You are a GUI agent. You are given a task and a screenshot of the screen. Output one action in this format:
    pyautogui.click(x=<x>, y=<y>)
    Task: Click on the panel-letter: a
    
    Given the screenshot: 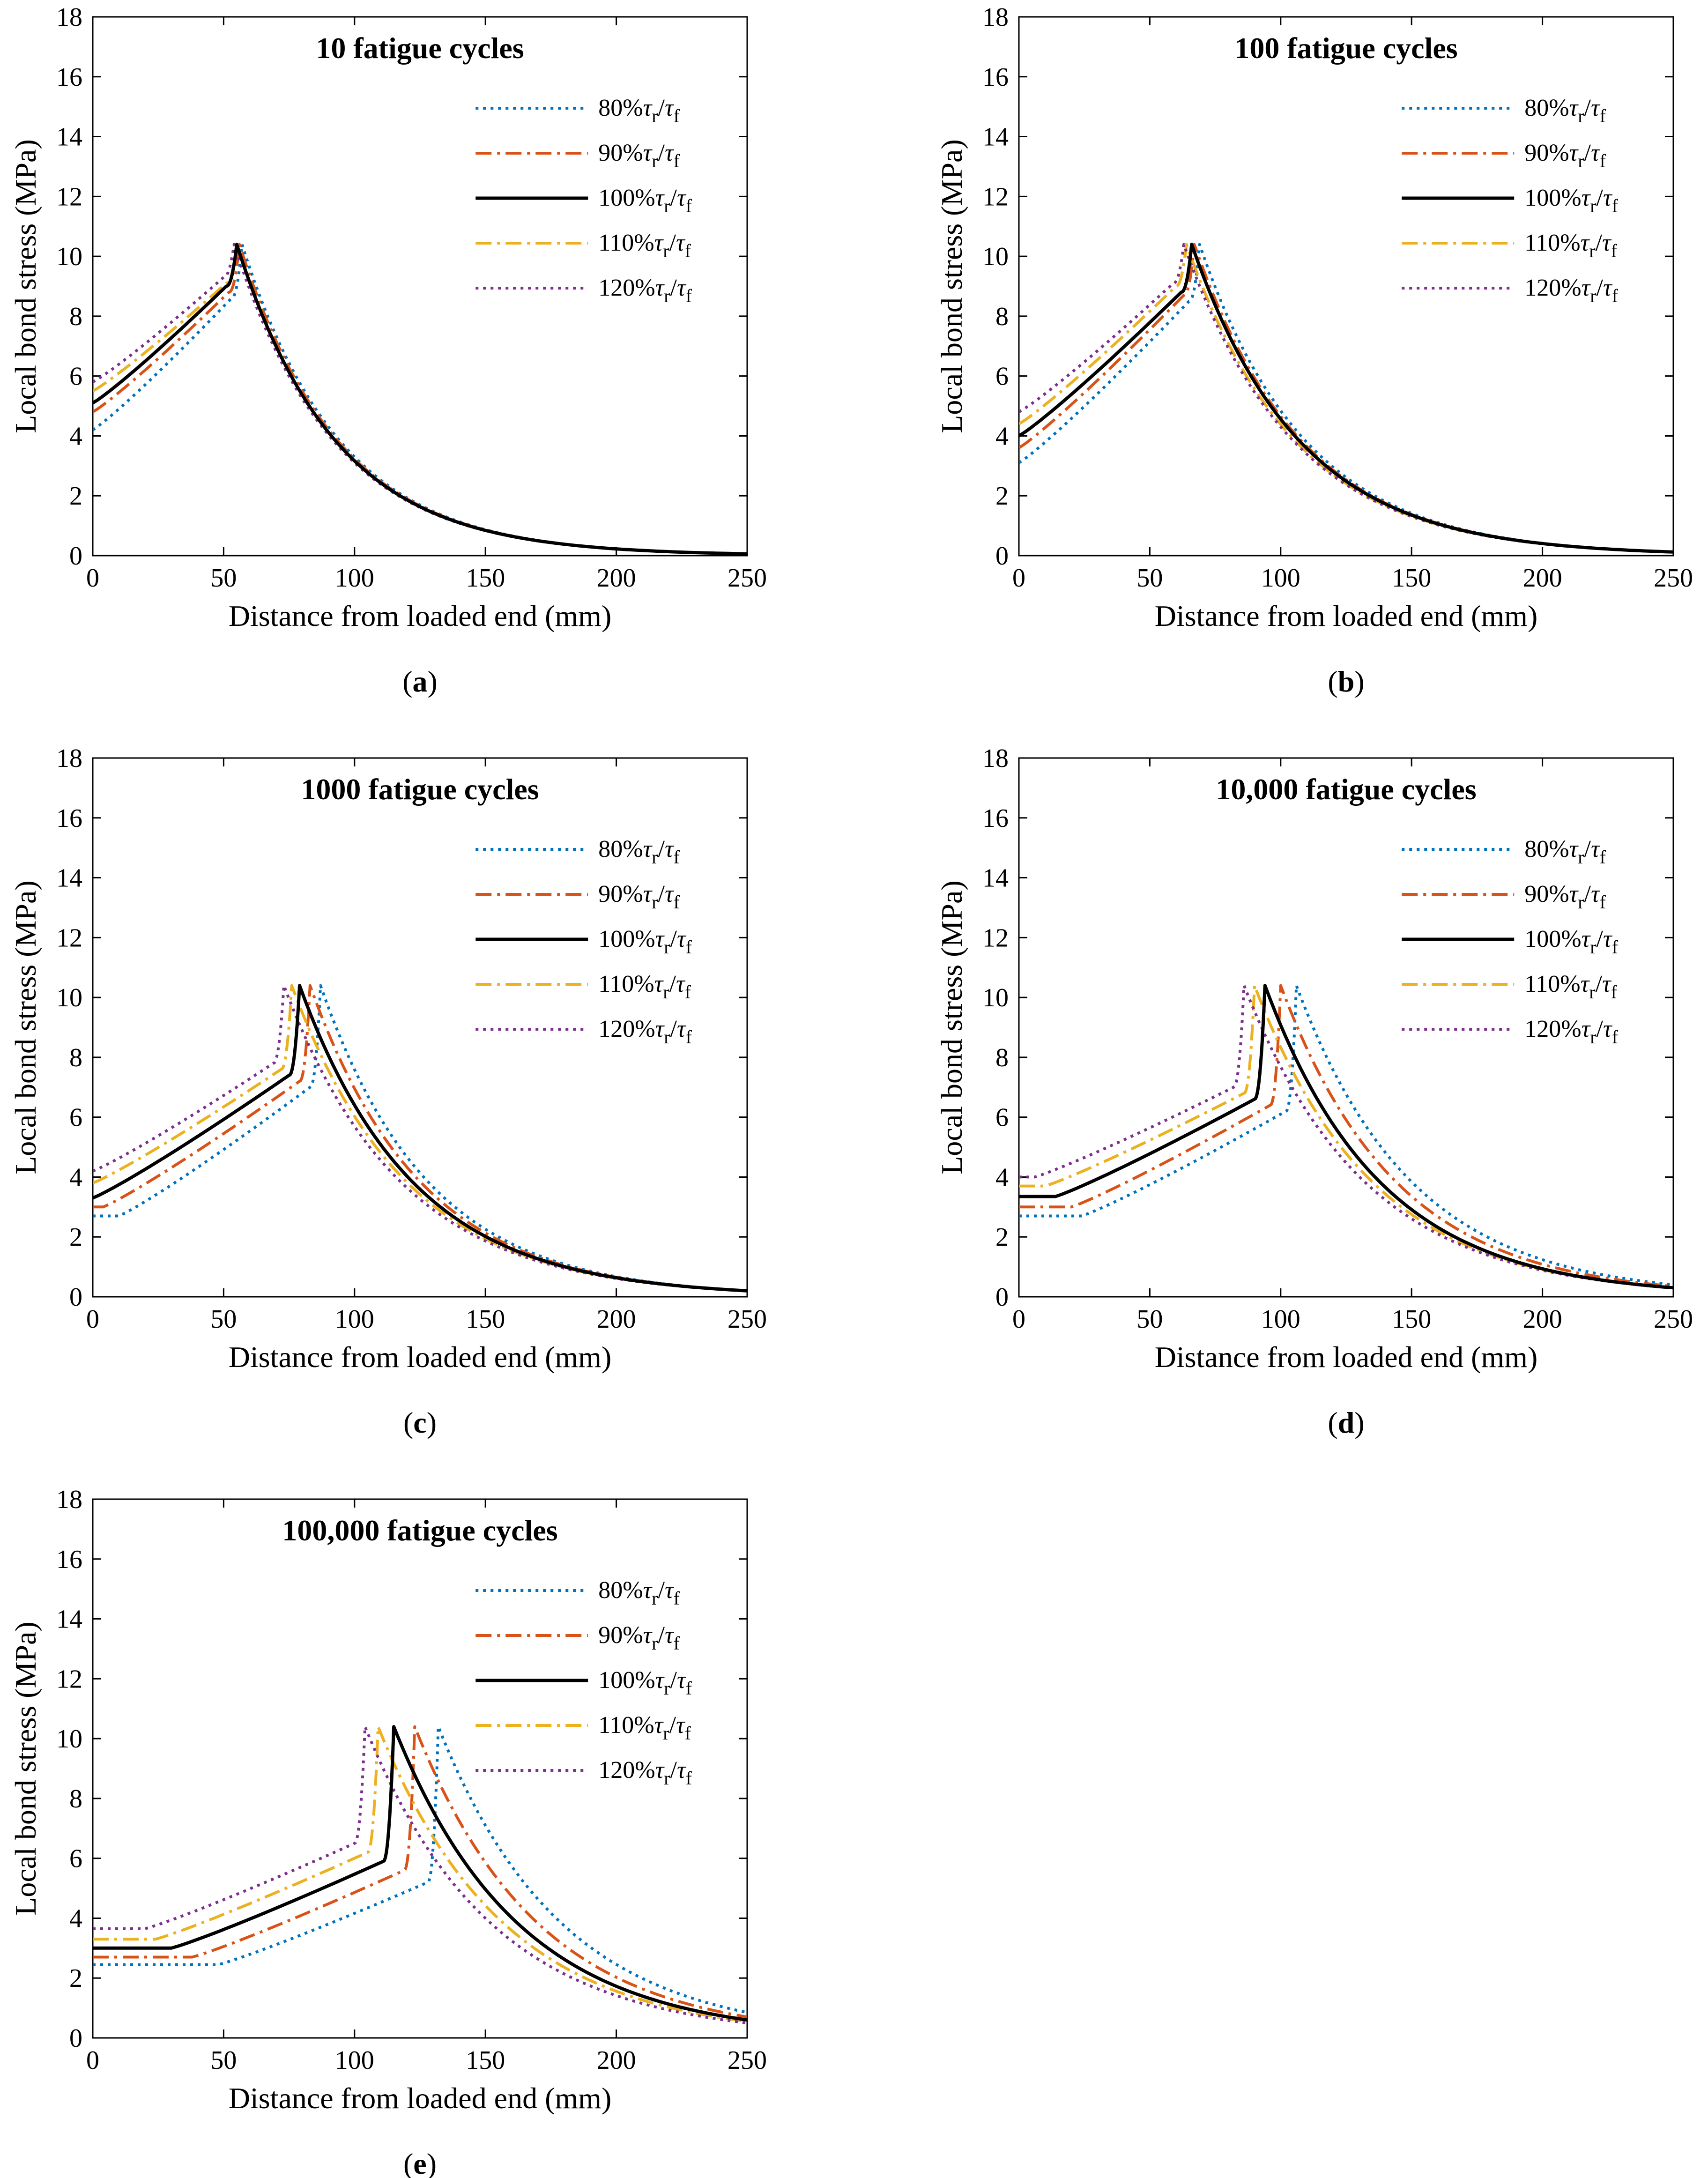 What is the action you would take?
    pyautogui.click(x=420, y=681)
    